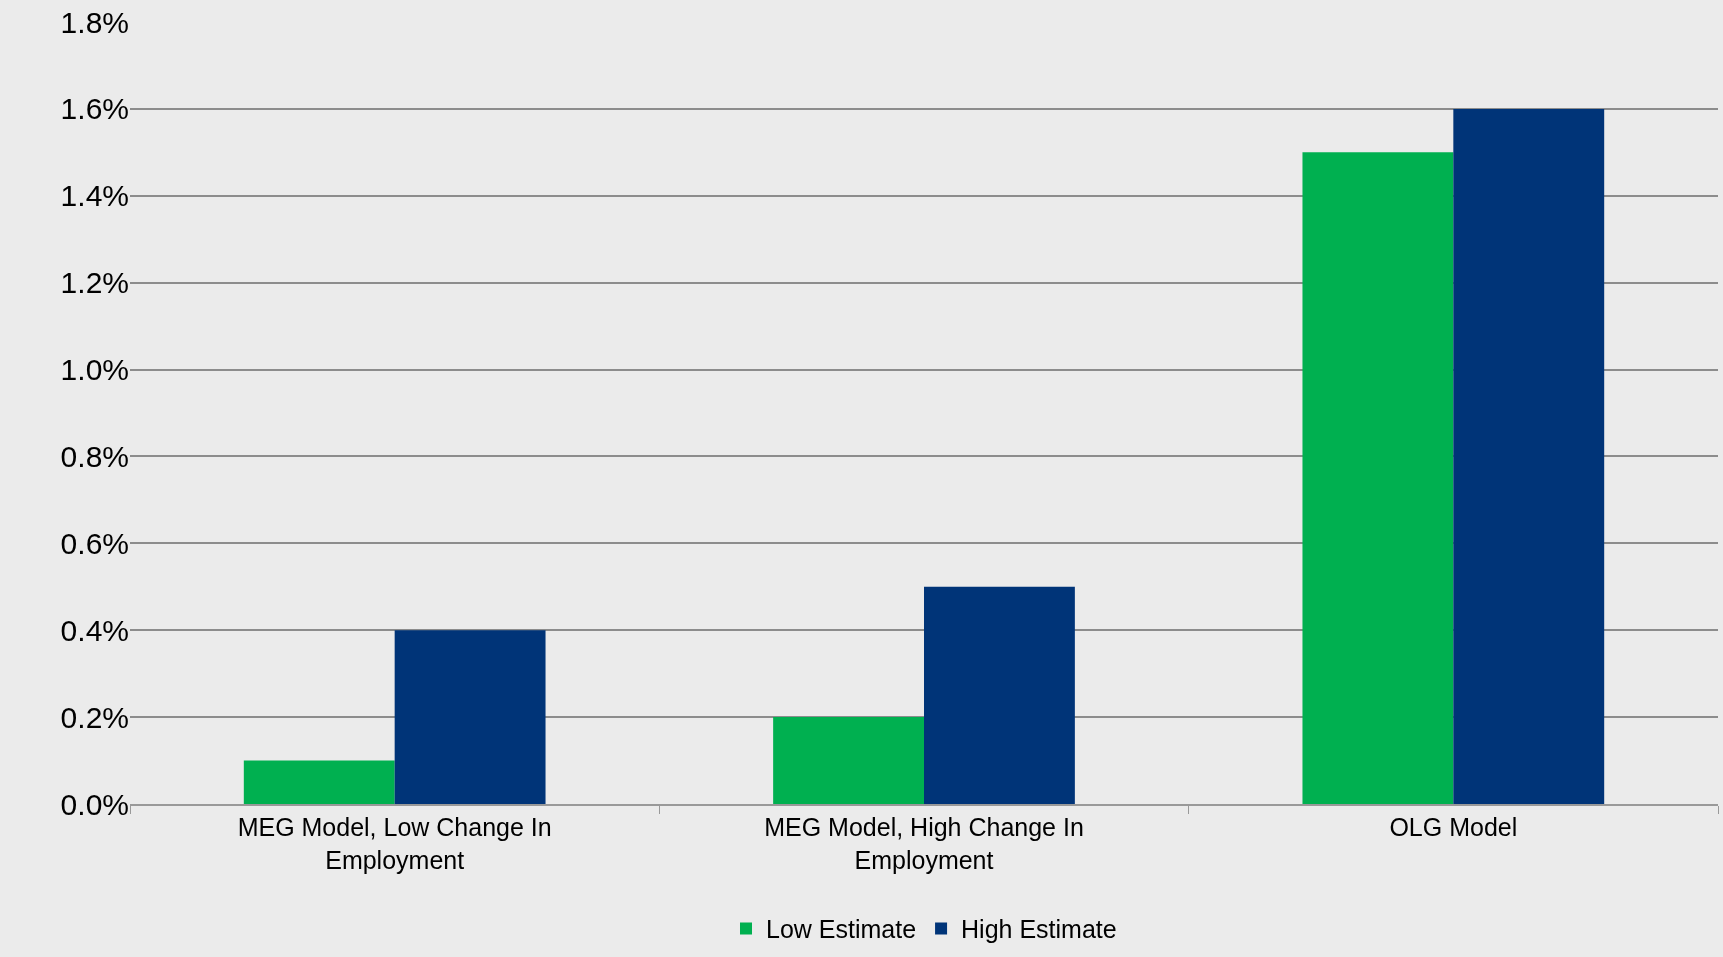 Image resolution: width=1723 pixels, height=957 pixels. Describe the element at coordinates (94, 109) in the screenshot. I see `y-tick-label: 1.6%` at that location.